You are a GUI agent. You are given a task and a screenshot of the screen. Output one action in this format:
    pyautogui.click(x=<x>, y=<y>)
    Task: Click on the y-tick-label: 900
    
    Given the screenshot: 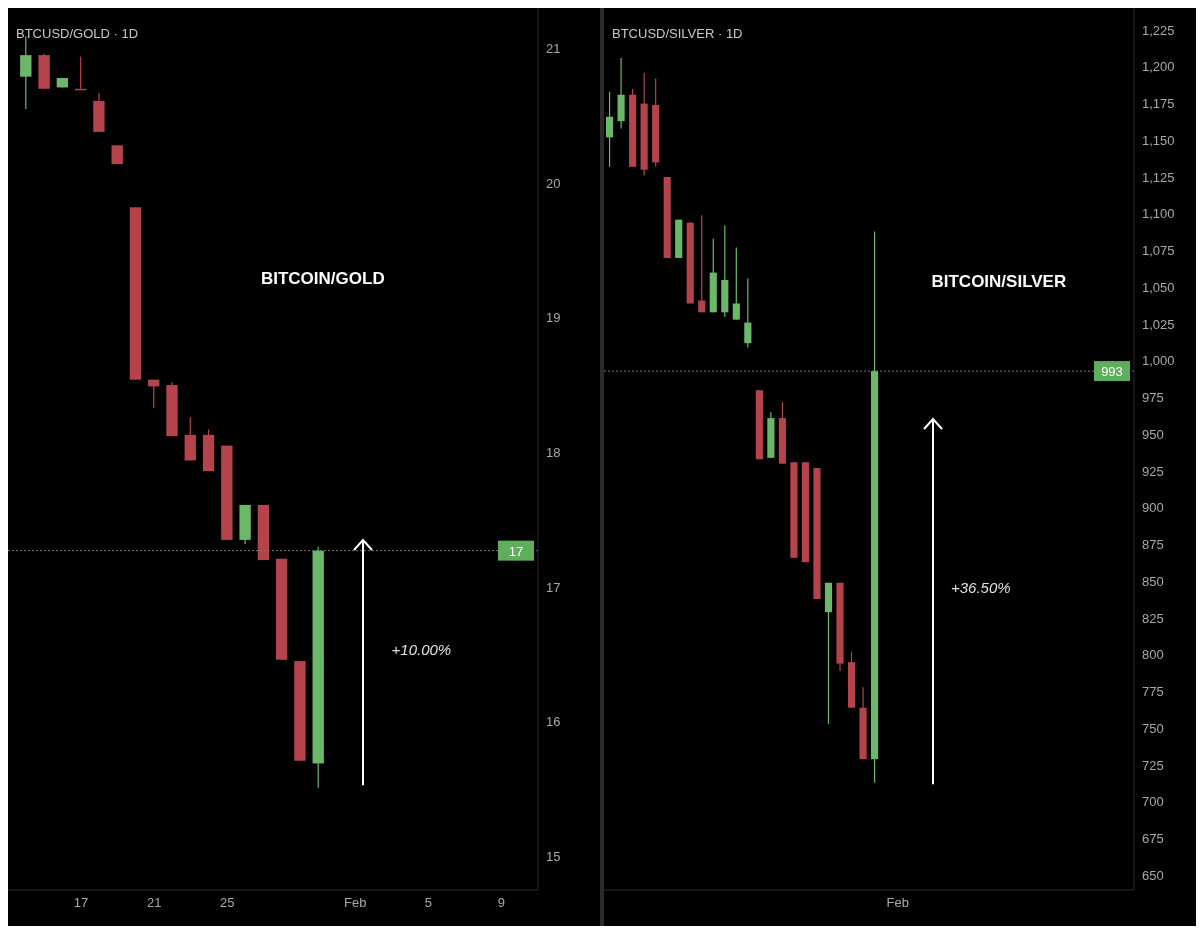 What is the action you would take?
    pyautogui.click(x=1153, y=508)
    